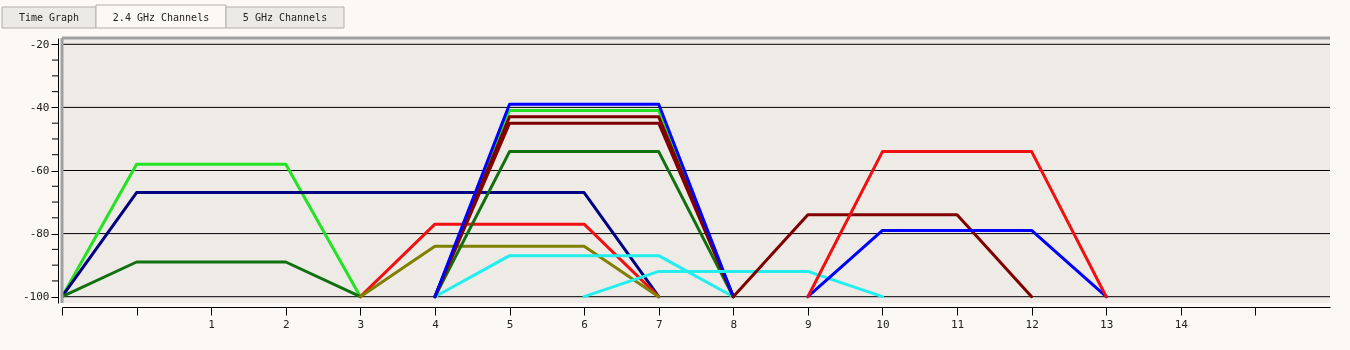 This screenshot has height=350, width=1350. I want to click on x-tick-label: 6, so click(584, 324).